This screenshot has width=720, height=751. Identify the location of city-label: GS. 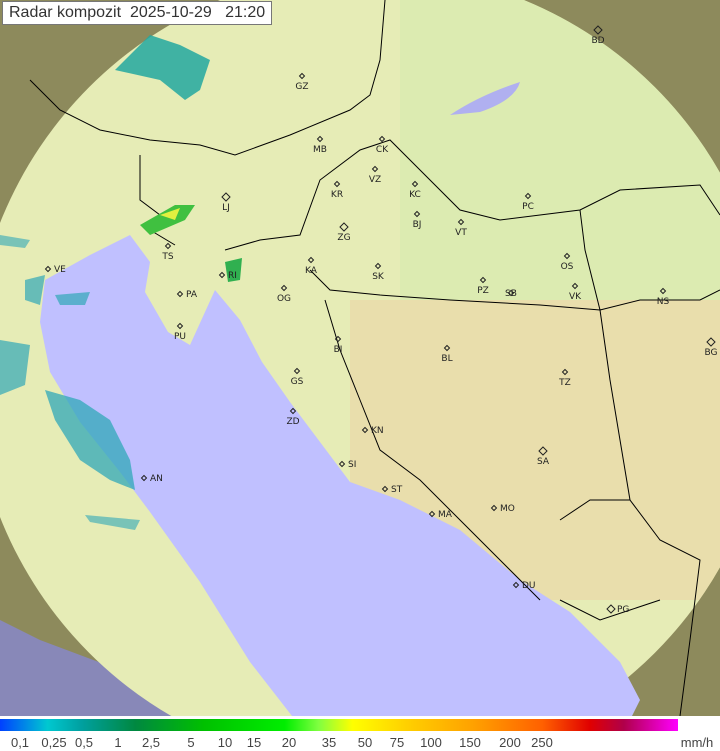
(297, 382).